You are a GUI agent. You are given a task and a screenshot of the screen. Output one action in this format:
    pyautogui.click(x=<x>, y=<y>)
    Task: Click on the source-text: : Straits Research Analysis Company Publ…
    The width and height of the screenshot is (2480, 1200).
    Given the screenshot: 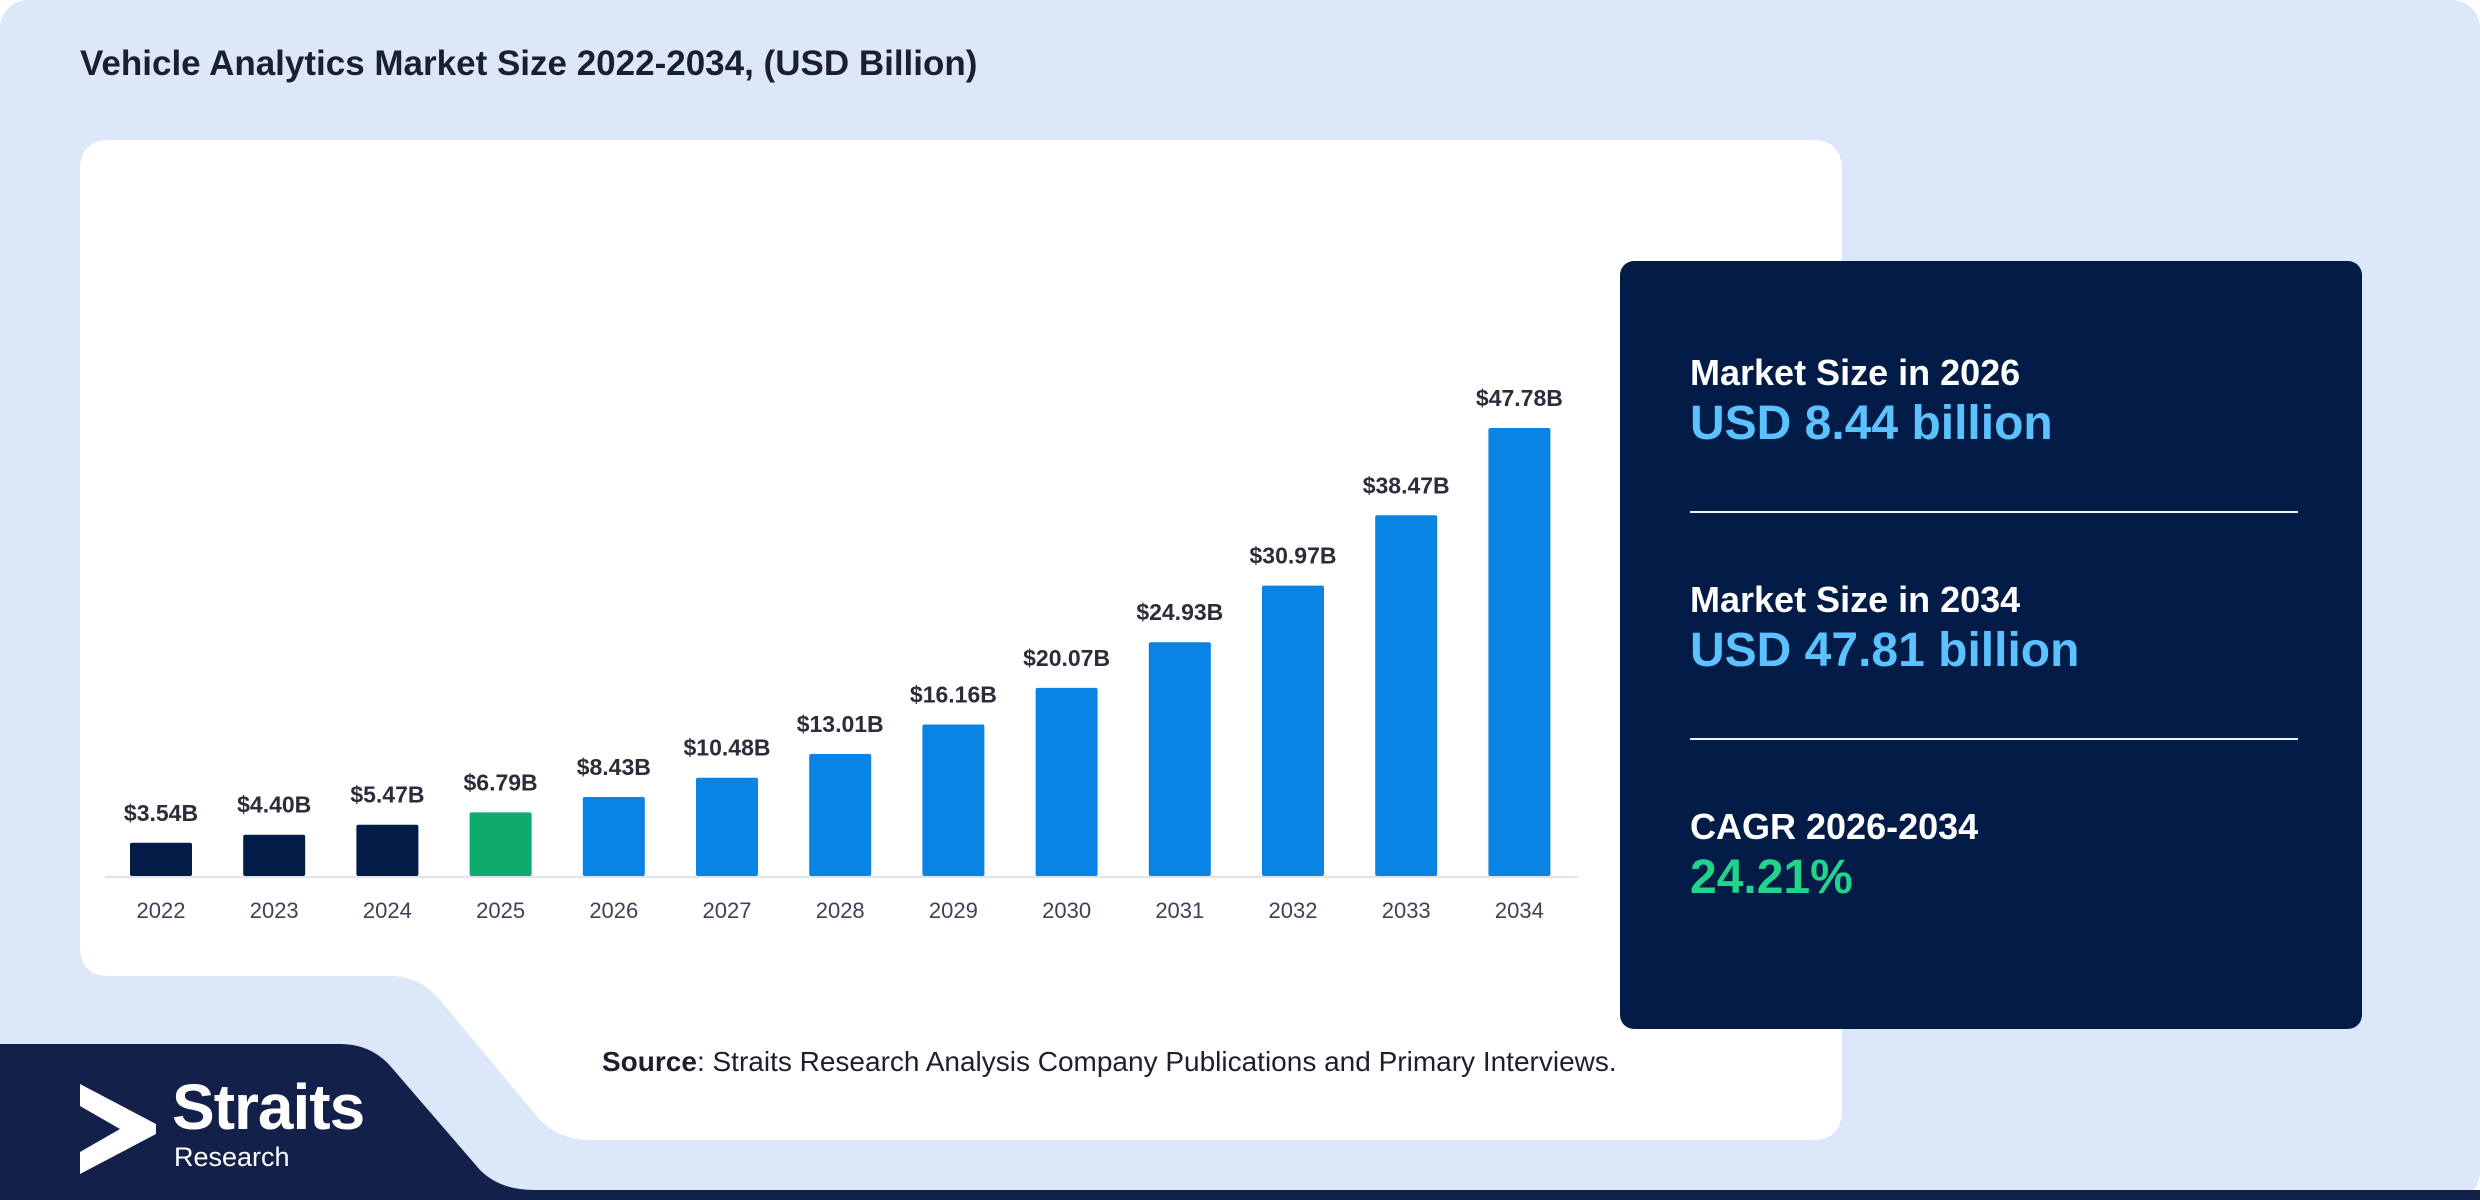 What is the action you would take?
    pyautogui.click(x=1156, y=1061)
    